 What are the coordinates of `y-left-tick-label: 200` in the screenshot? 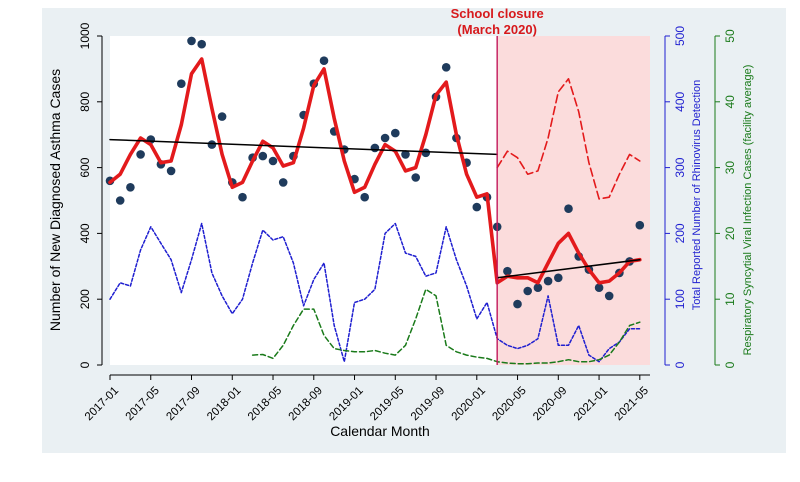 It's located at (85, 299).